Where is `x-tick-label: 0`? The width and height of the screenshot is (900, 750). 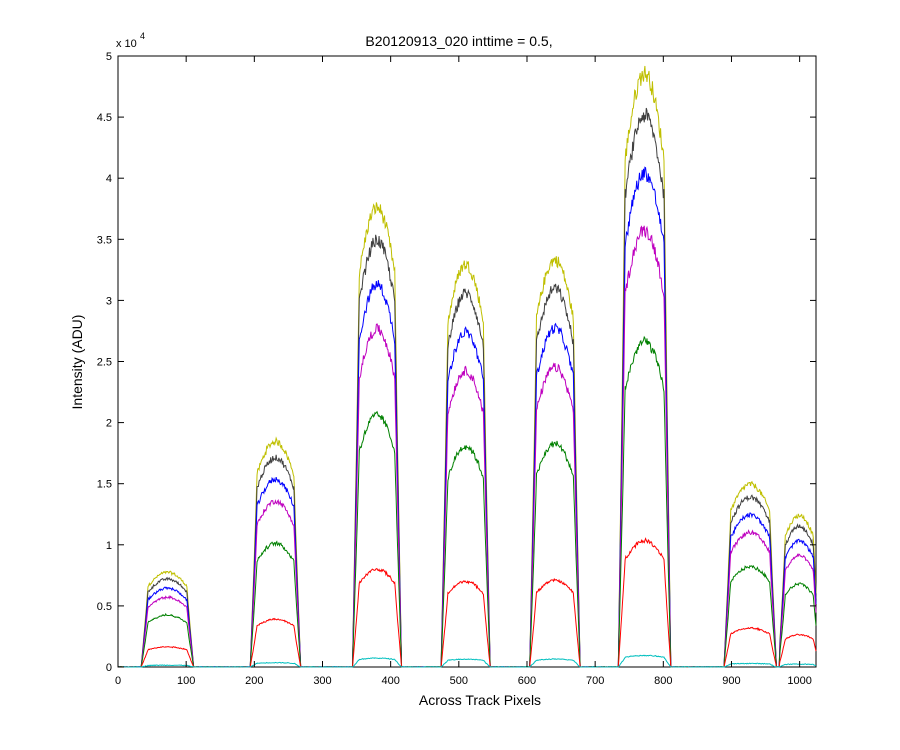 x-tick-label: 0 is located at coordinates (118, 681).